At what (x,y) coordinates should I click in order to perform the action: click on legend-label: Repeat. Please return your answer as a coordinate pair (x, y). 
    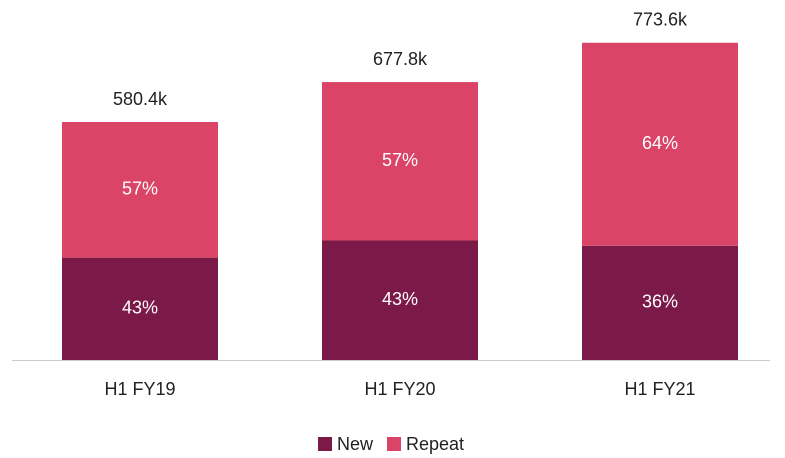
    Looking at the image, I should click on (435, 444).